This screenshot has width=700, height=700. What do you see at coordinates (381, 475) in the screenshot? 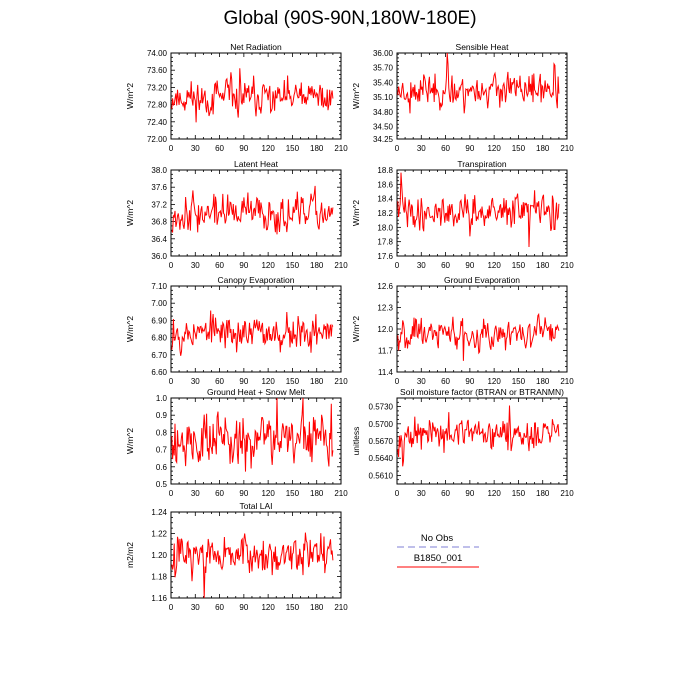
I see `y-tick-label: 0.5610` at bounding box center [381, 475].